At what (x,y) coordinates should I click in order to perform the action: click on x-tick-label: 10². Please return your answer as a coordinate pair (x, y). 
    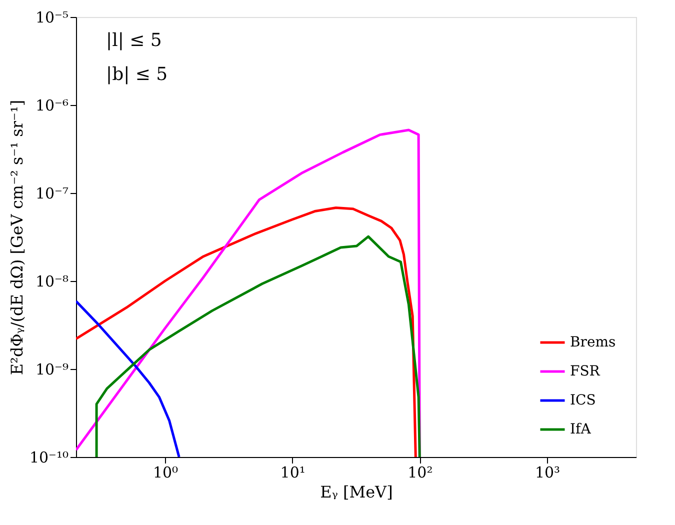
    Looking at the image, I should click on (420, 473).